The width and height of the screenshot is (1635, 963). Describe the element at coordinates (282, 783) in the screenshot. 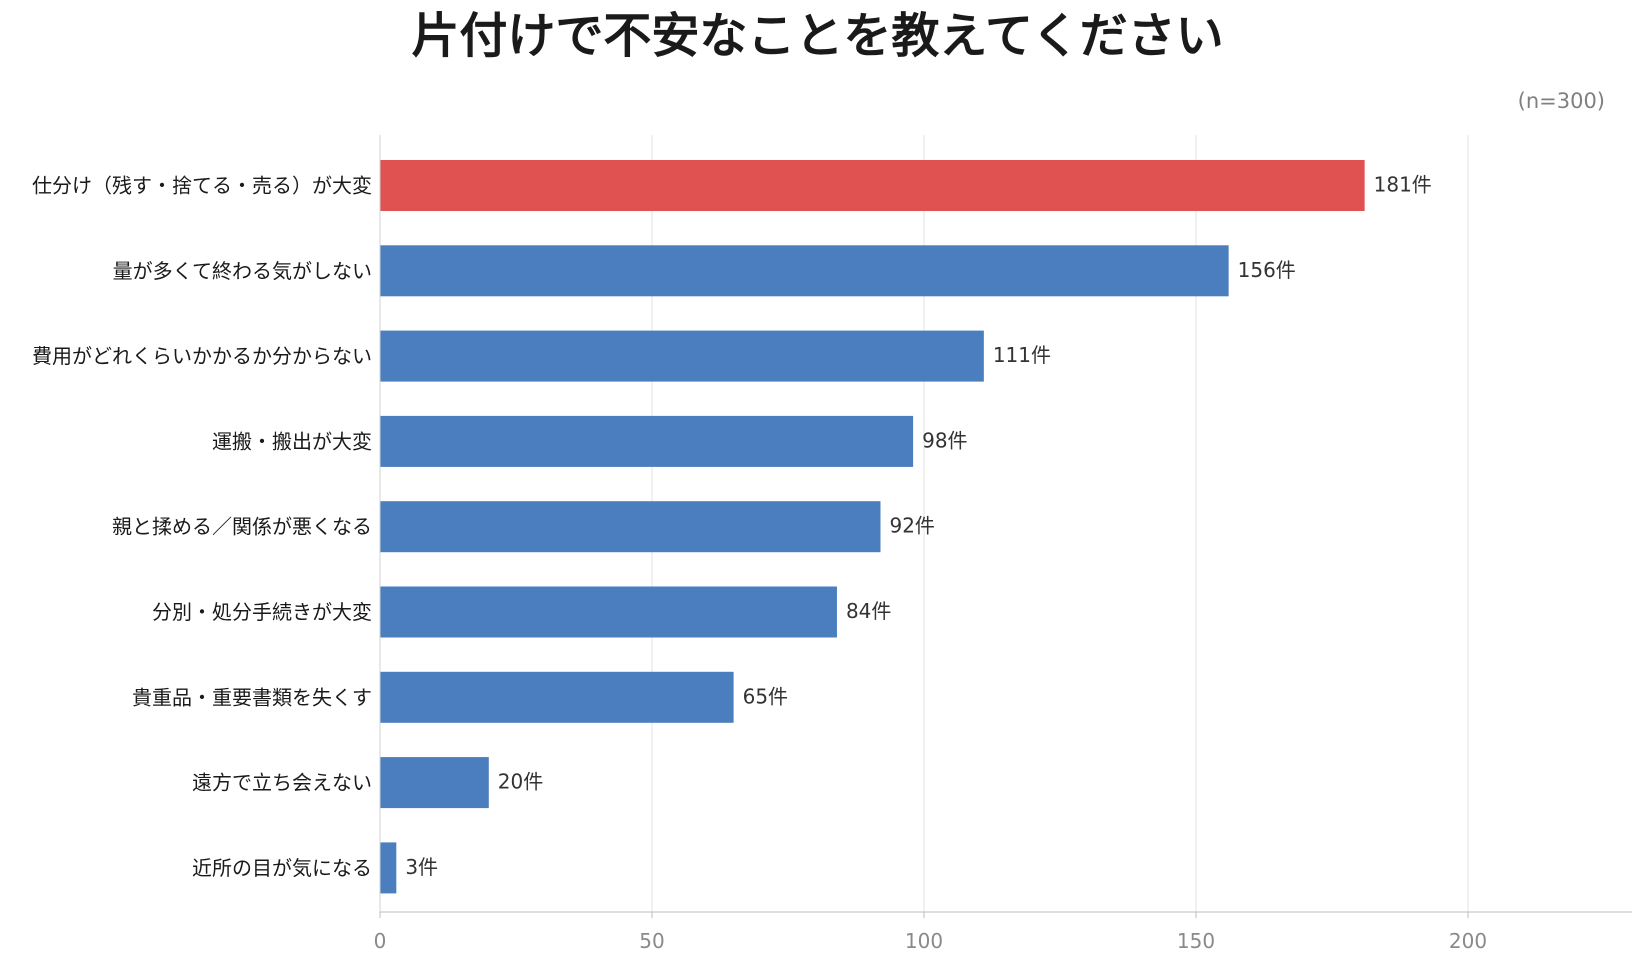

I see `category-label: 遠方で立ち会えない` at that location.